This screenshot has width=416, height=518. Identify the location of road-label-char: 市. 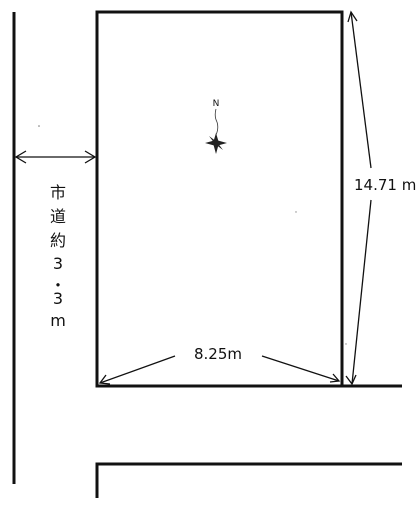
(58, 192).